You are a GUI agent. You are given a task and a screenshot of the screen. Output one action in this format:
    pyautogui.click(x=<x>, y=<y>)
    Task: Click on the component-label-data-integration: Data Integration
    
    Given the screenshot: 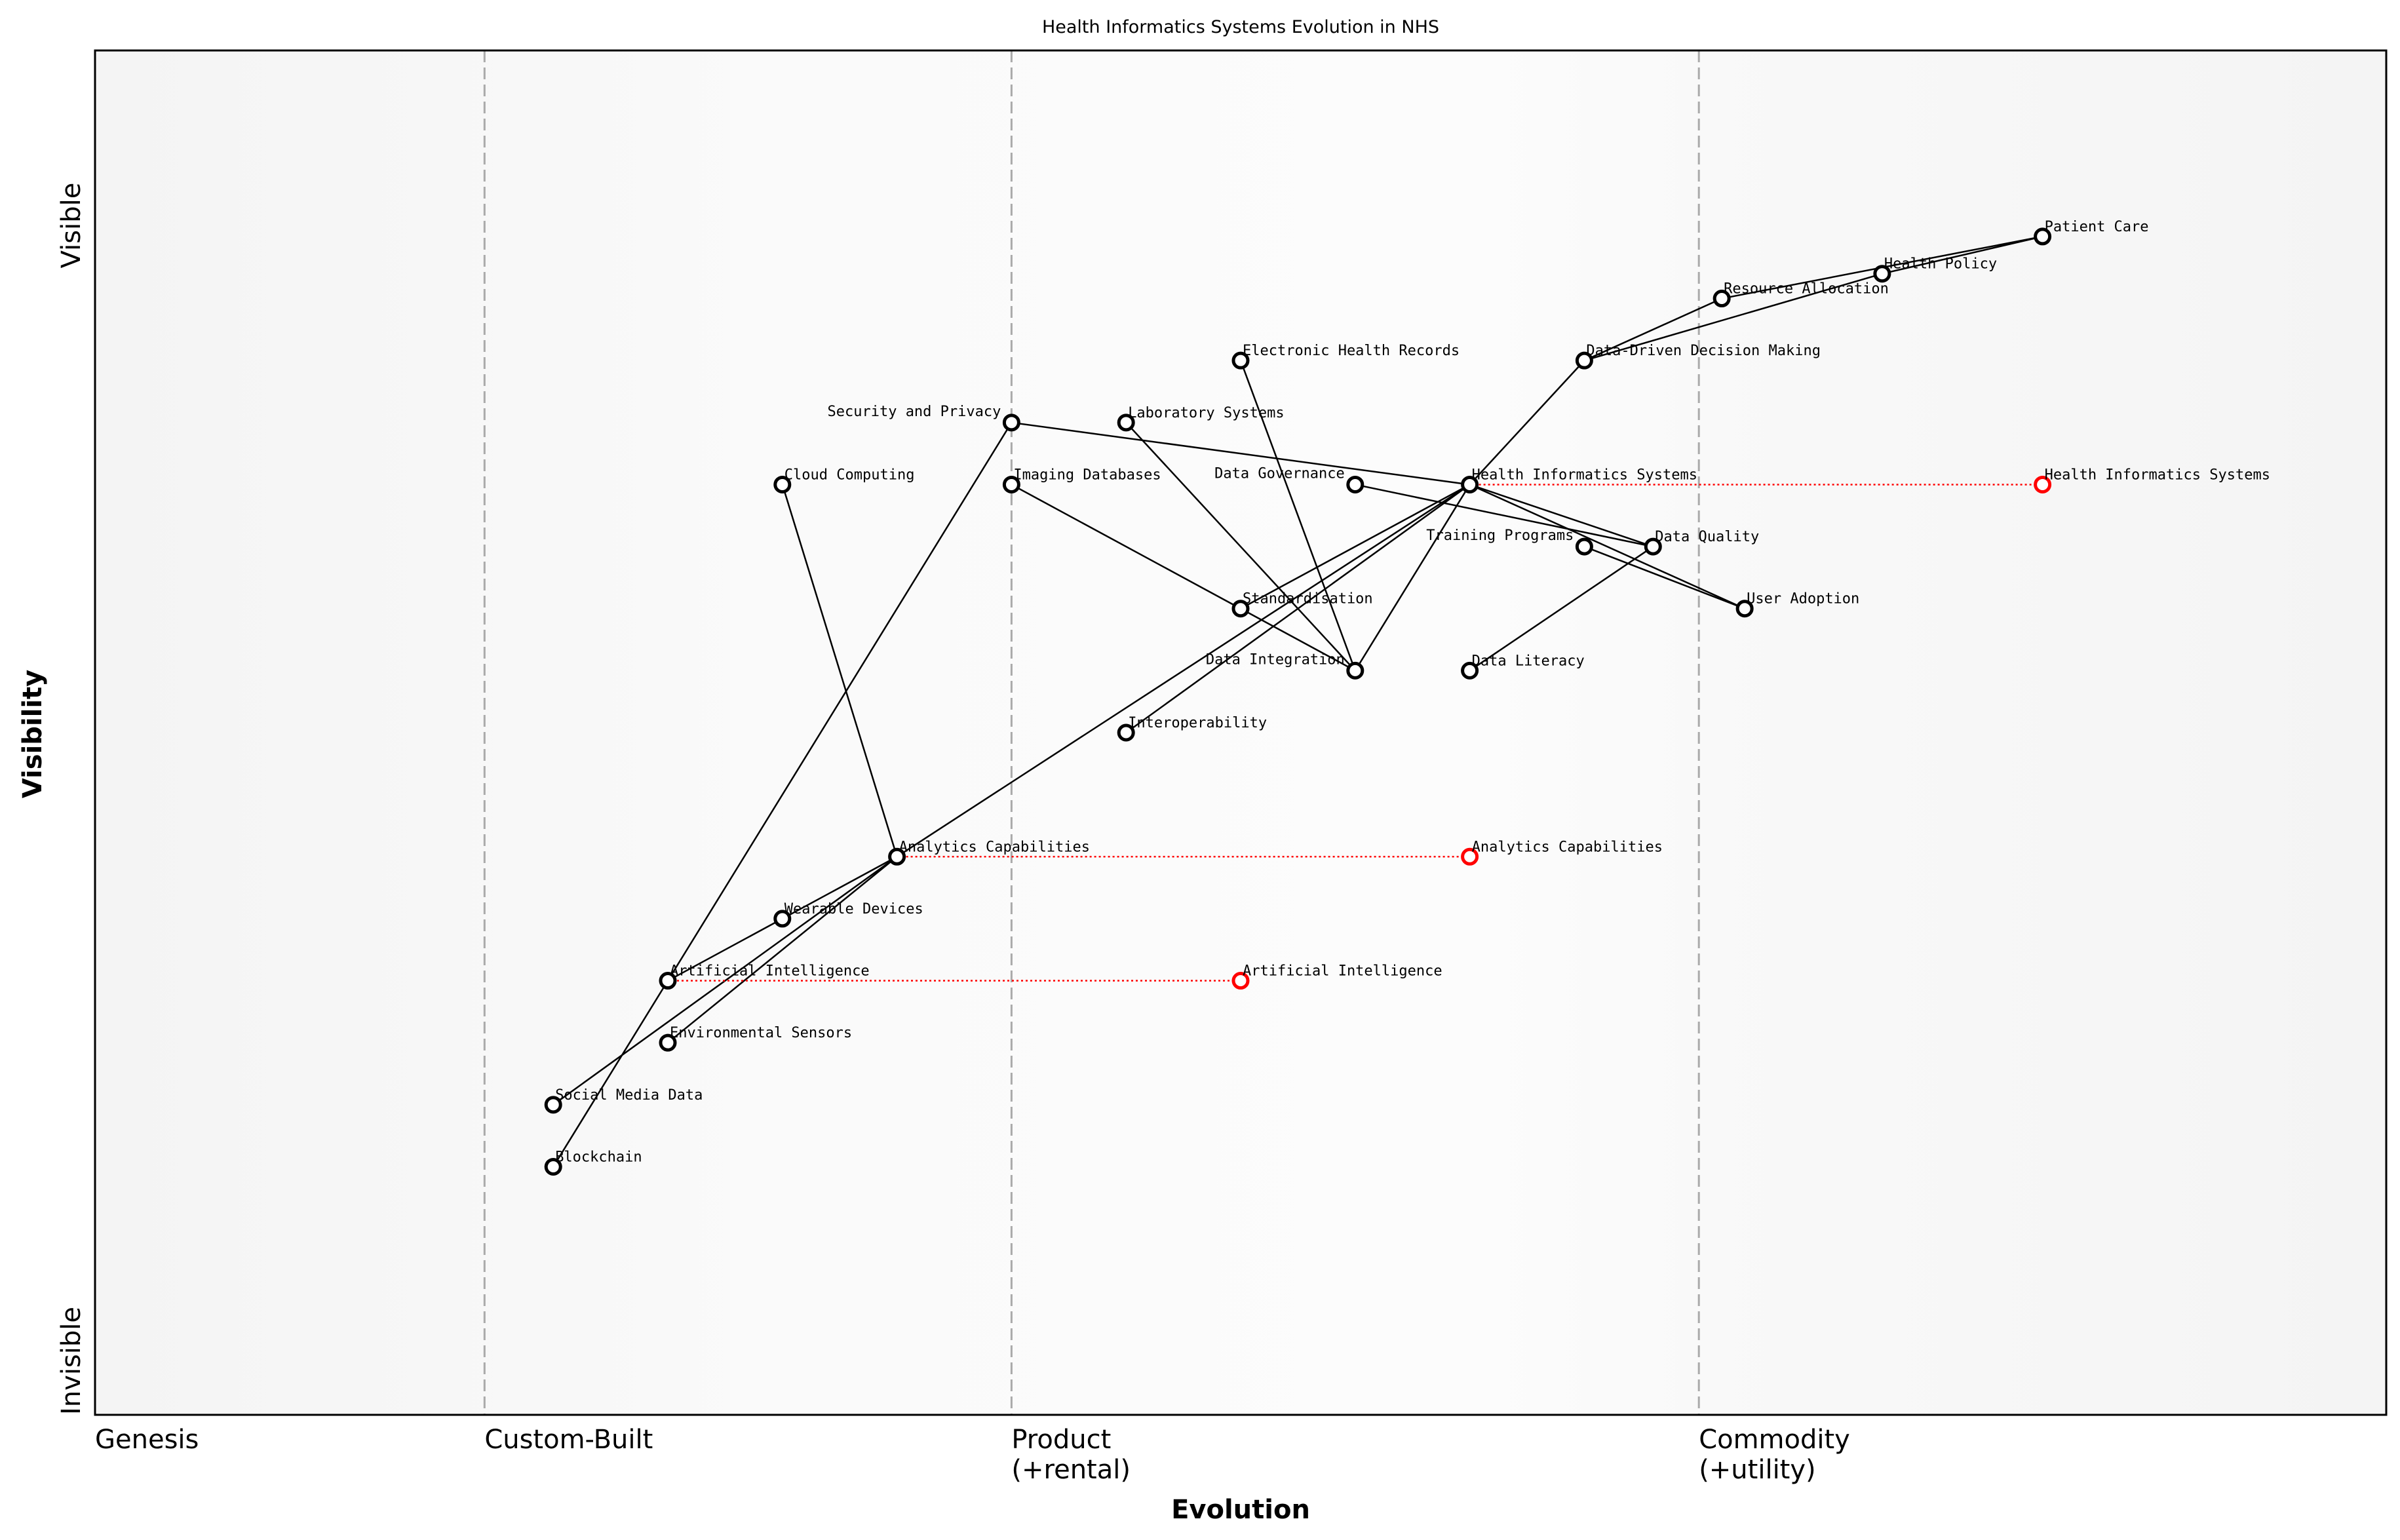 What is the action you would take?
    pyautogui.click(x=1275, y=659)
    